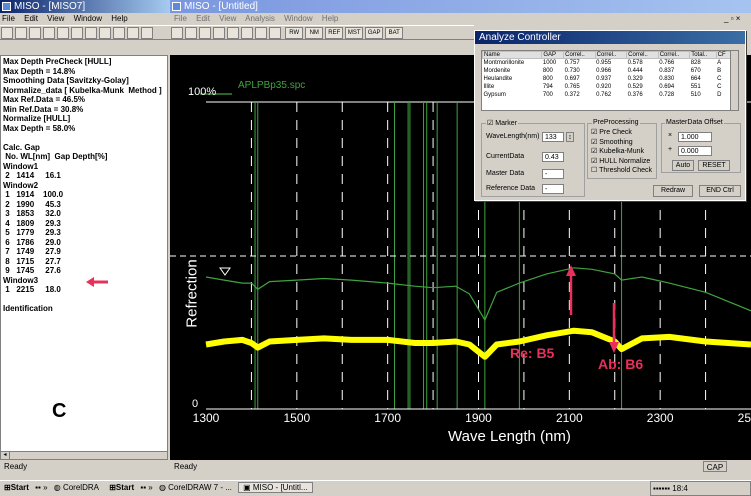  I want to click on menu-analysis: Analysis, so click(260, 18).